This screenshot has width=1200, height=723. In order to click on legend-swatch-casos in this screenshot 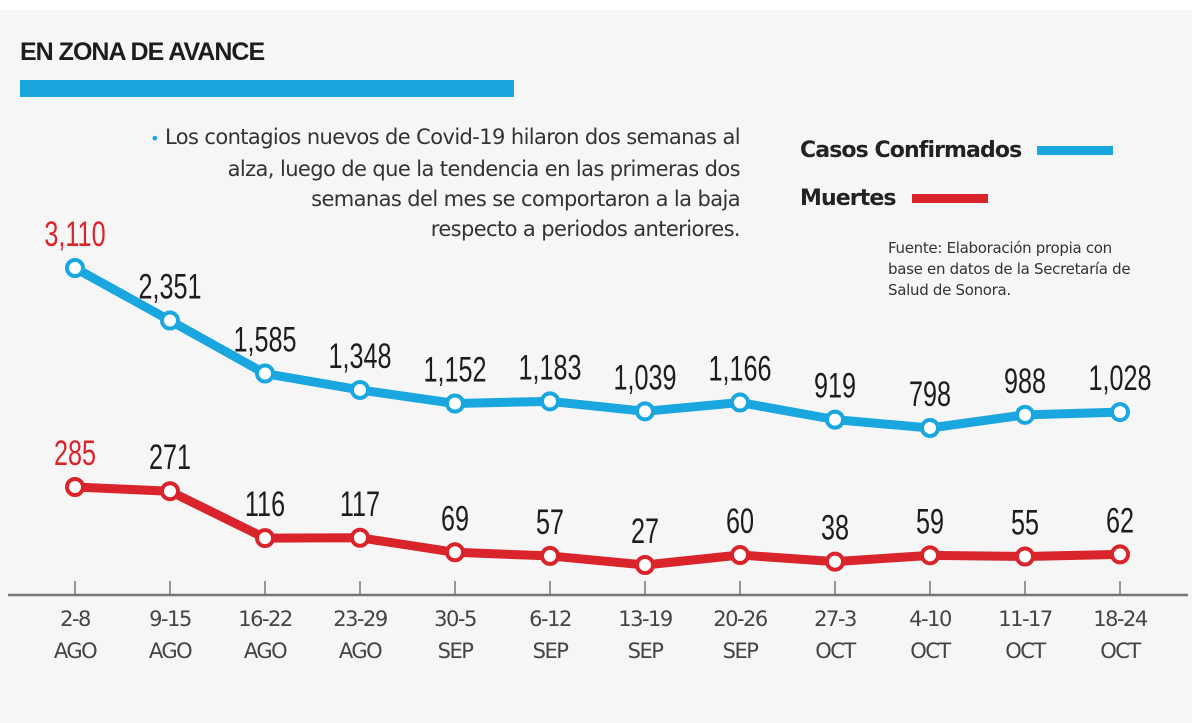, I will do `click(1075, 150)`.